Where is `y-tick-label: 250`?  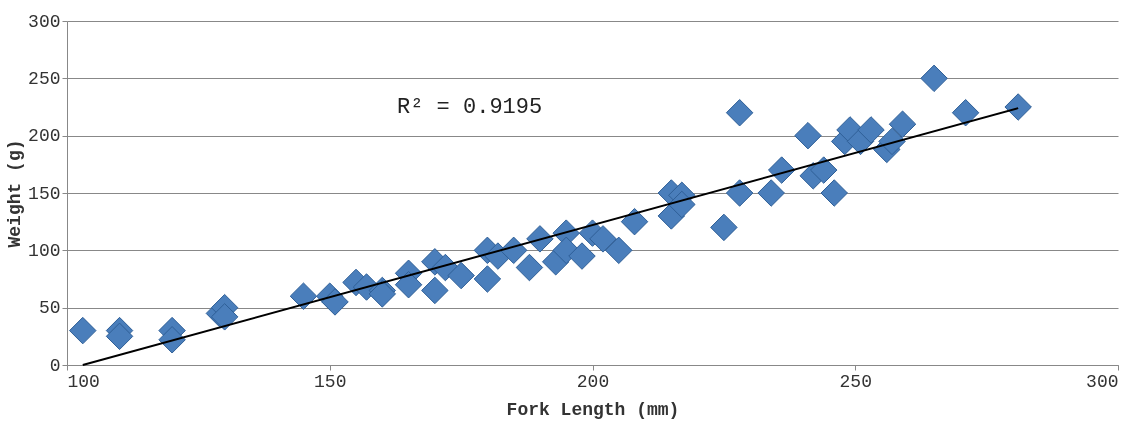 y-tick-label: 250 is located at coordinates (44, 78).